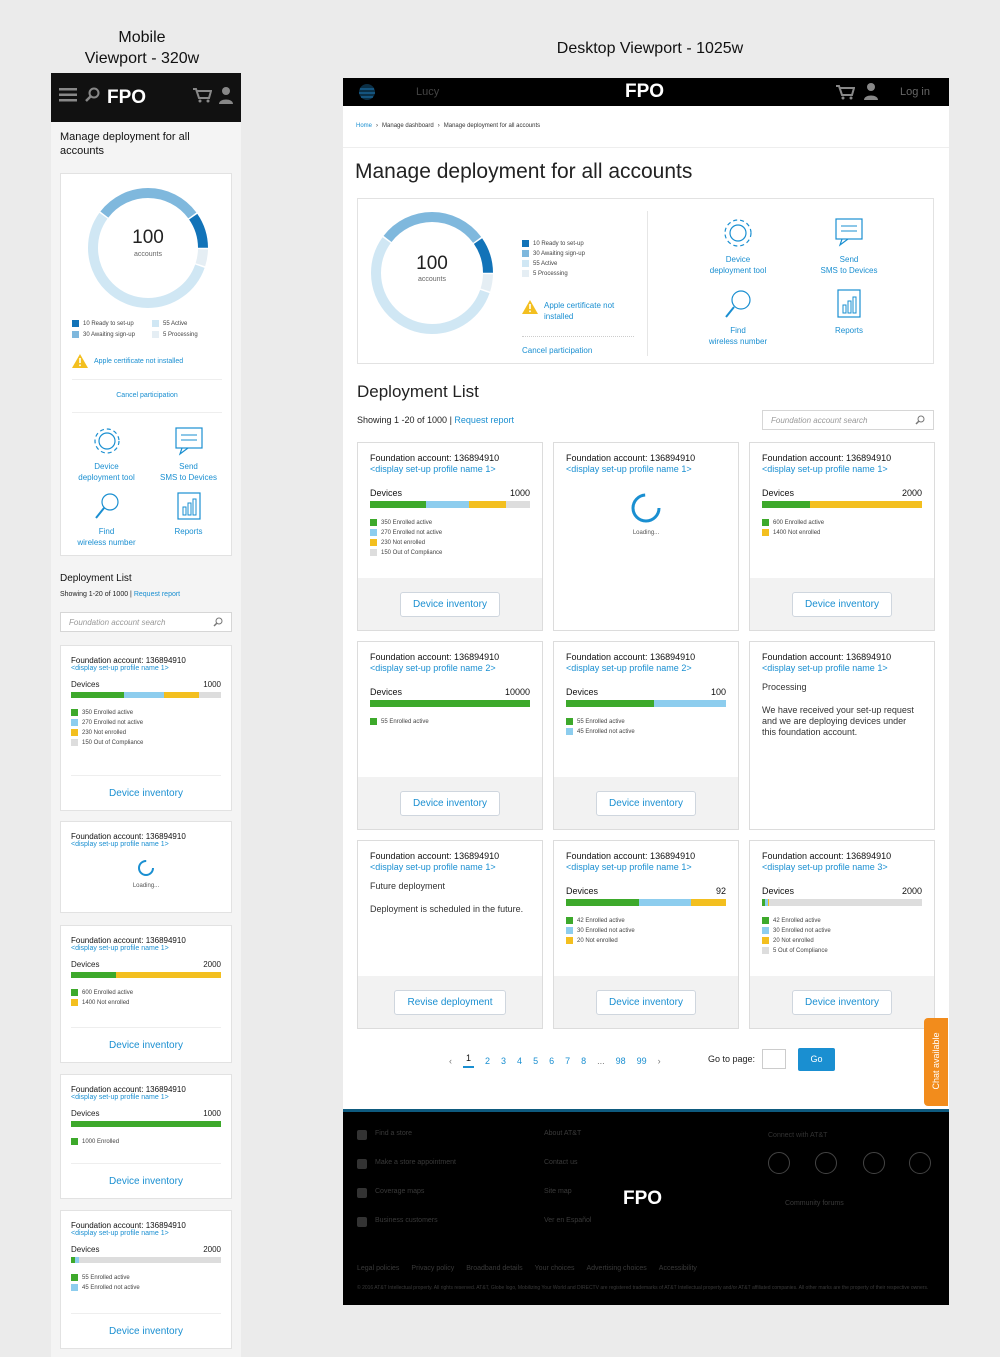 Image resolution: width=1000 pixels, height=1357 pixels. I want to click on footer-link: Ver en Español, so click(568, 1220).